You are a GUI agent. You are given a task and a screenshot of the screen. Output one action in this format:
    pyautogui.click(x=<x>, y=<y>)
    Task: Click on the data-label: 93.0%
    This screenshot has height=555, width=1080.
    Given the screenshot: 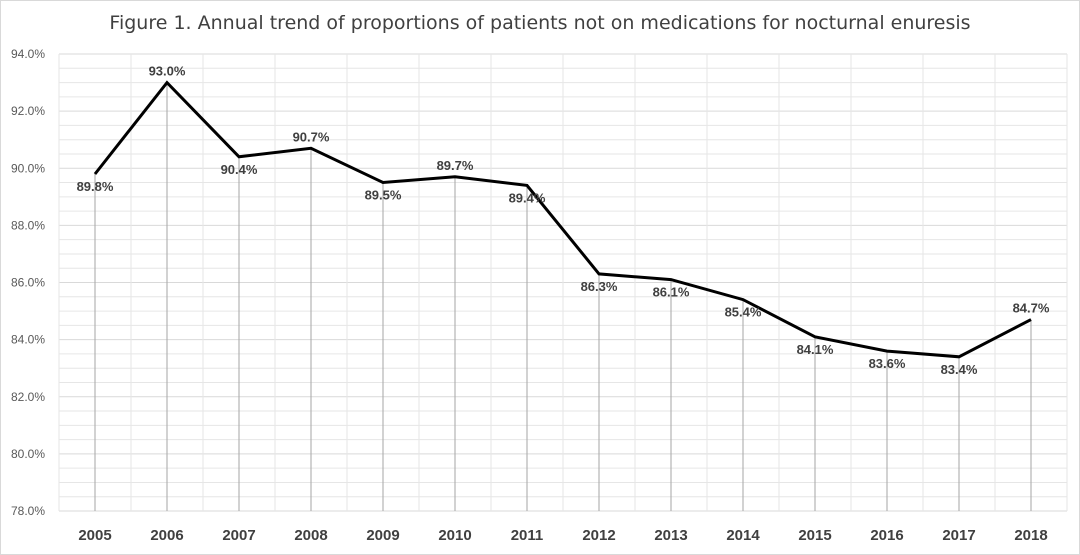 What is the action you would take?
    pyautogui.click(x=167, y=71)
    